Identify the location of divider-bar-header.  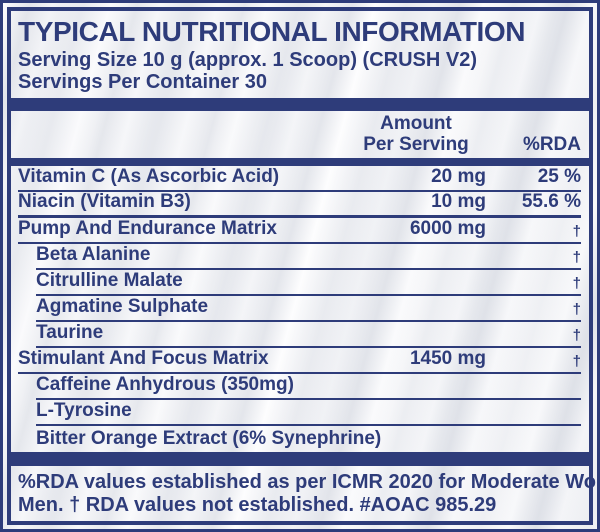
(300, 162).